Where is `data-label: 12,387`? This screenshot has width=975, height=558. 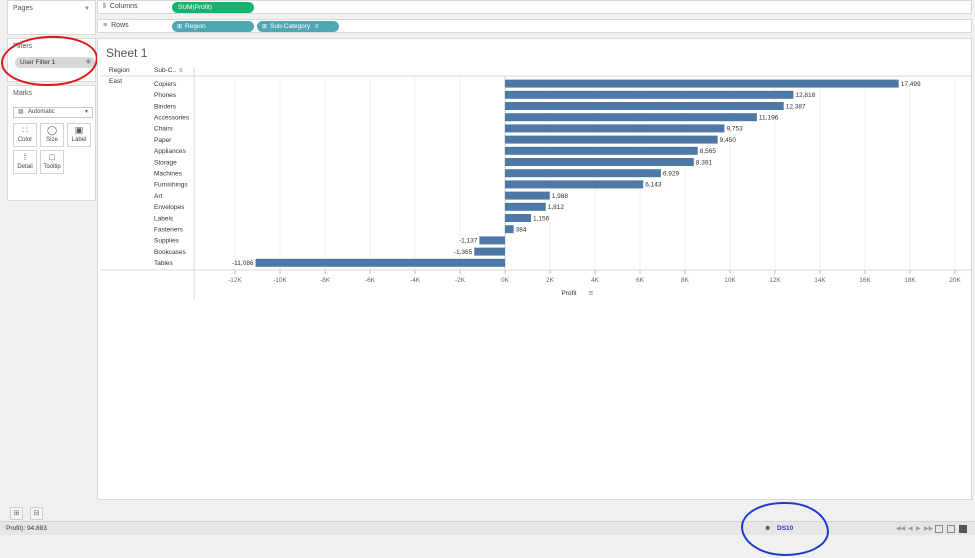 data-label: 12,387 is located at coordinates (796, 106).